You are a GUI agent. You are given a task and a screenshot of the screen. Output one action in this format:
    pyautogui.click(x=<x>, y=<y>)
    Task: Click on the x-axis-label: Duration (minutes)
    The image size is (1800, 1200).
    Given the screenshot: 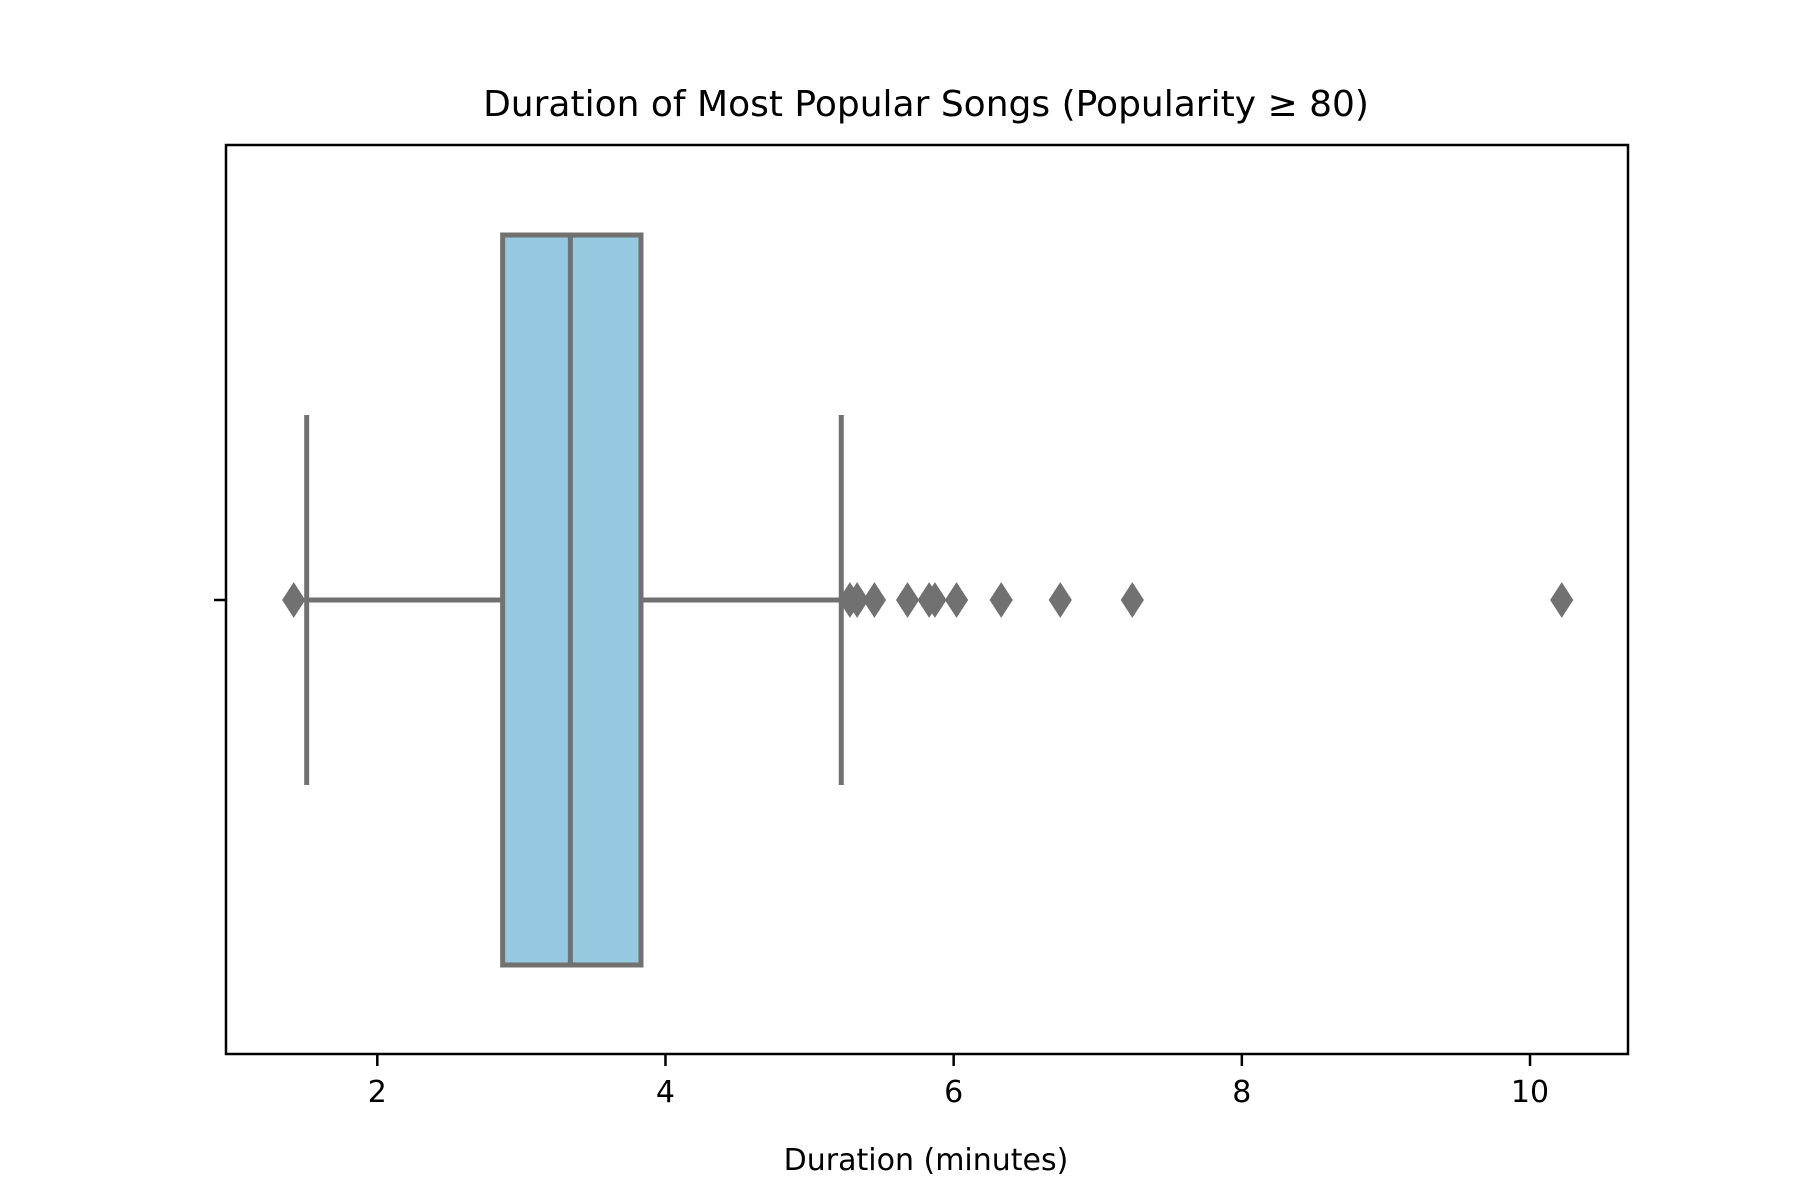 What is the action you would take?
    pyautogui.click(x=926, y=1160)
    